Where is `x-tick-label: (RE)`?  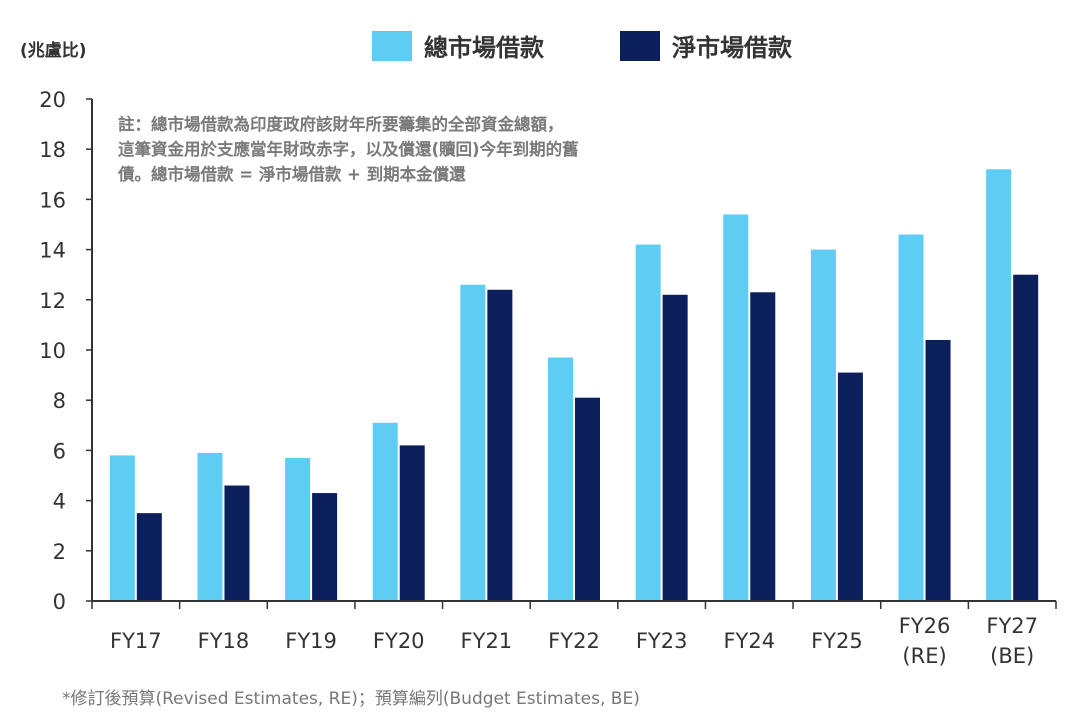
x-tick-label: (RE) is located at coordinates (924, 656).